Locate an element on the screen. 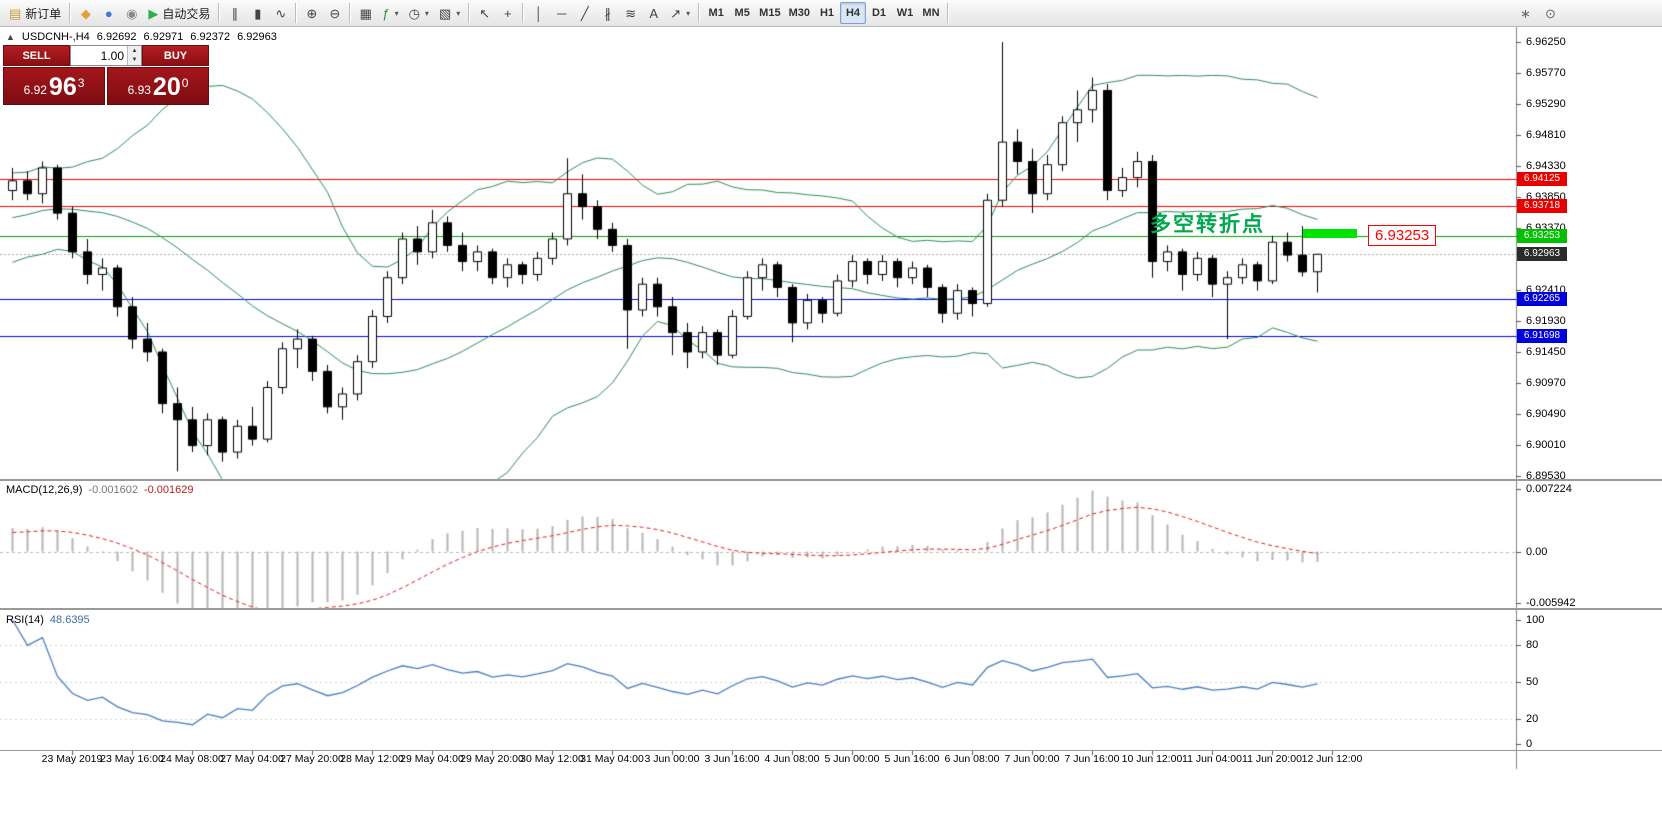  line-chart-type-button: ∿ is located at coordinates (280, 13).